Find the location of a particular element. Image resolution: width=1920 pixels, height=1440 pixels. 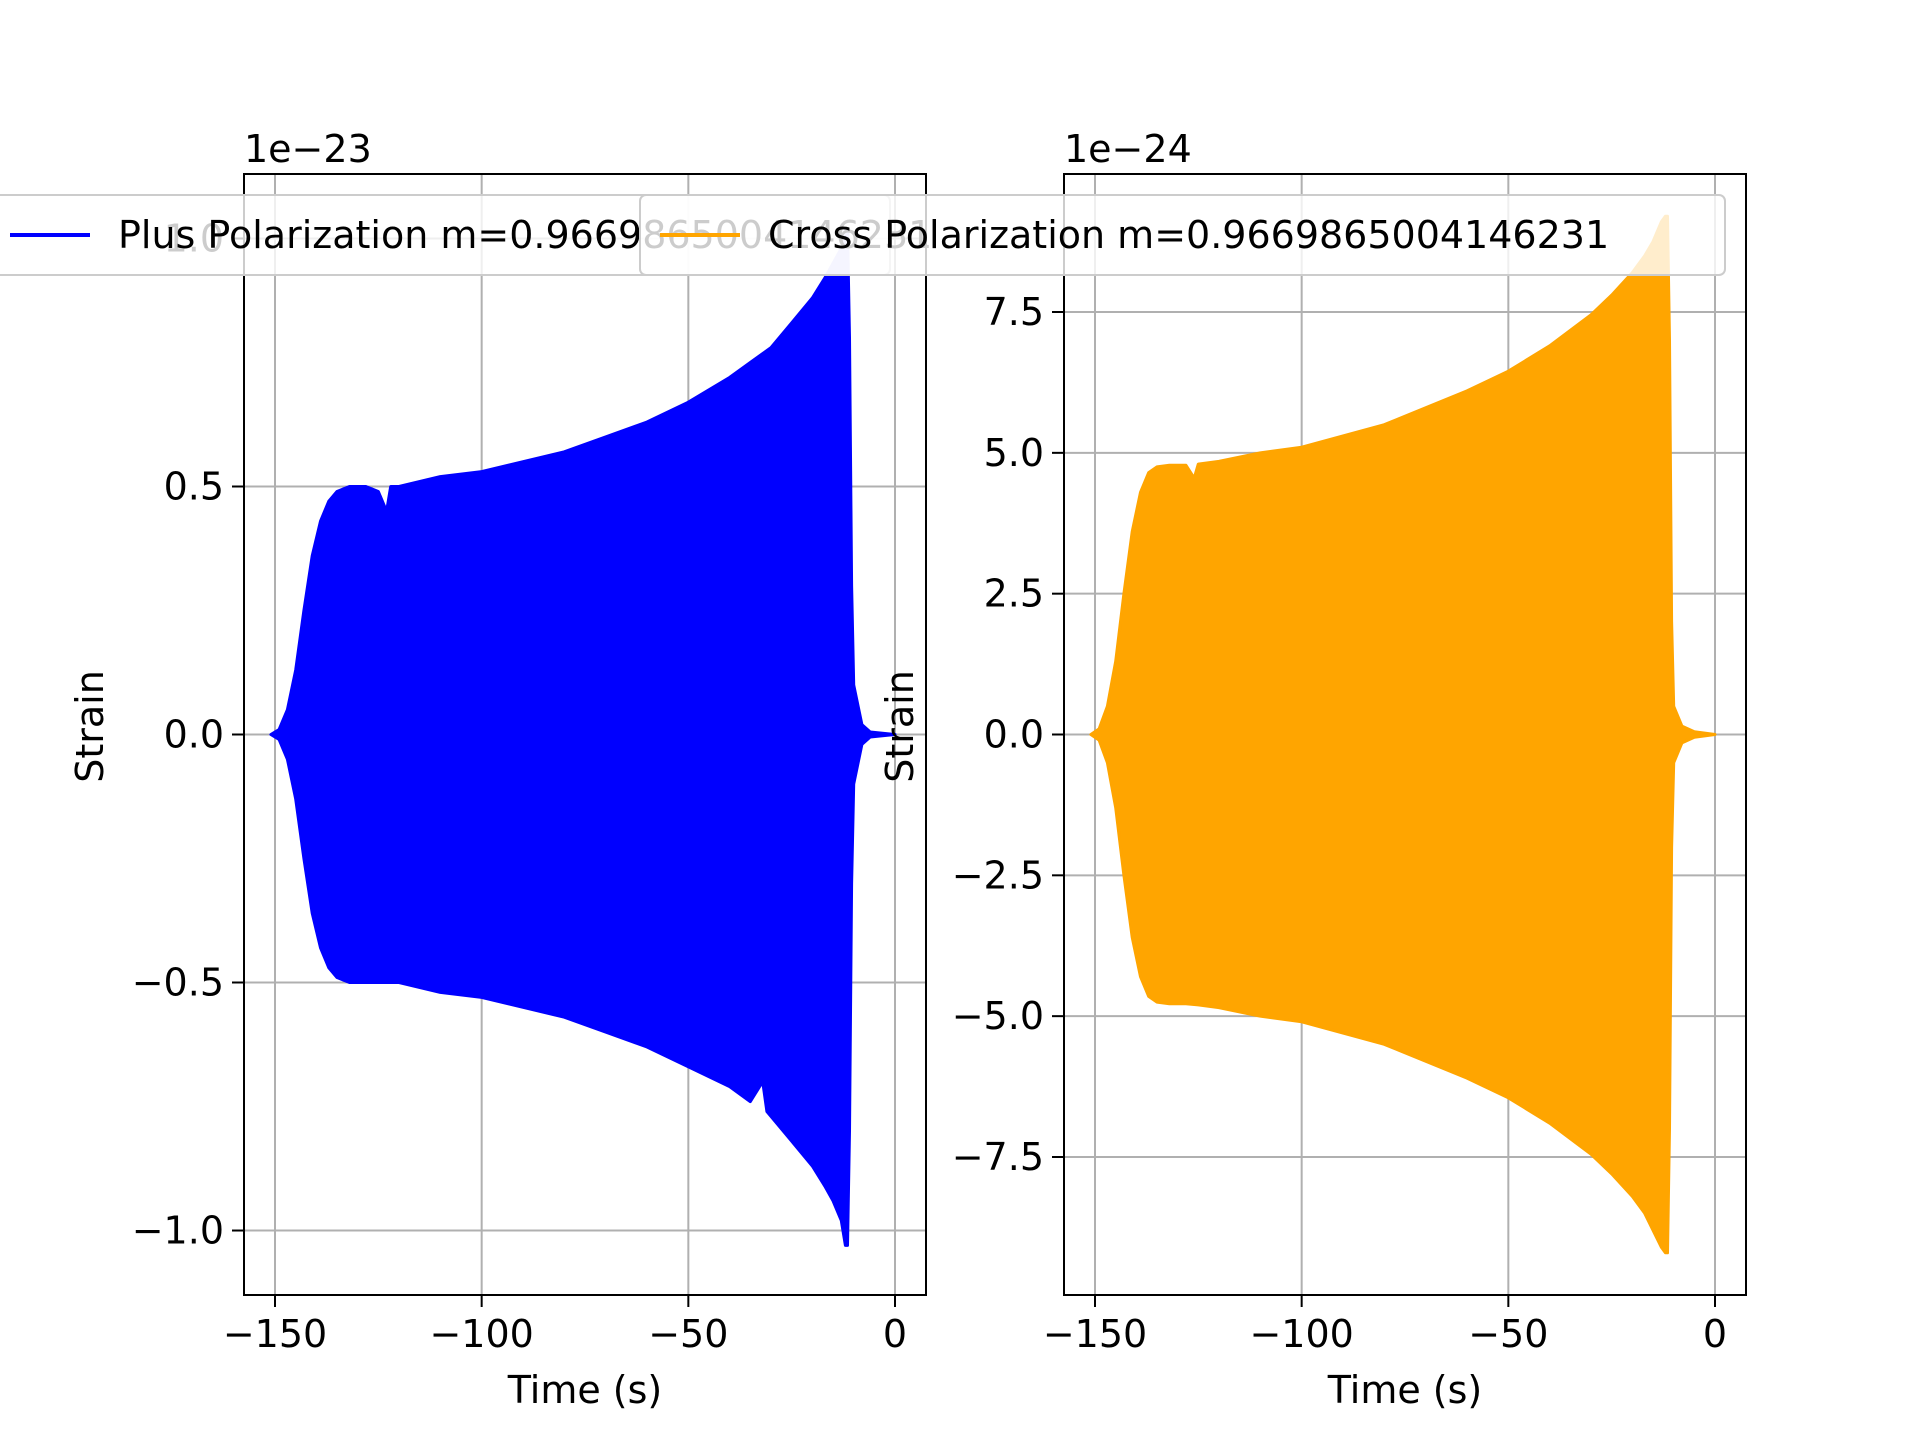

y-tick-label: −2.5 is located at coordinates (998, 875).